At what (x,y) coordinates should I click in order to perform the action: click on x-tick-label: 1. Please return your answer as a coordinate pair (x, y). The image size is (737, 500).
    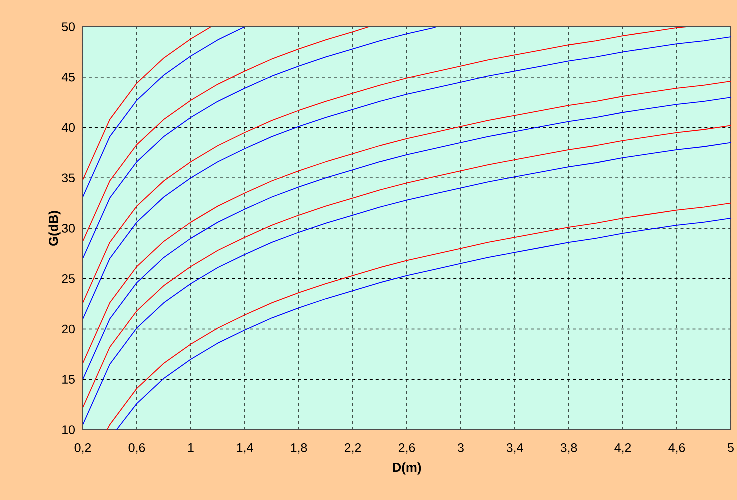
    Looking at the image, I should click on (191, 448).